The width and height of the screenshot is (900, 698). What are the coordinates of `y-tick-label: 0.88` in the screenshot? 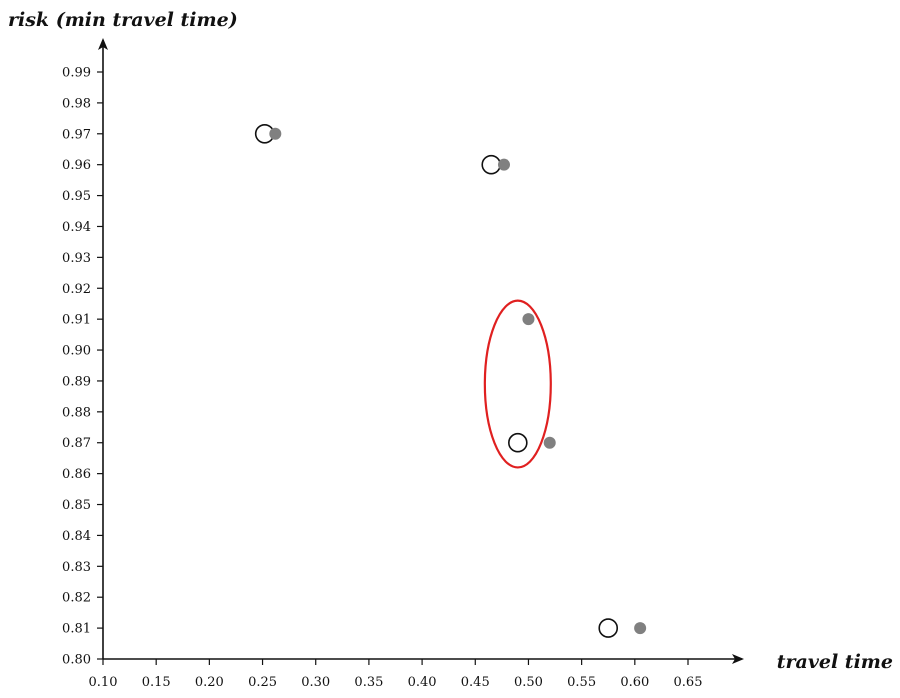 It's located at (76, 412).